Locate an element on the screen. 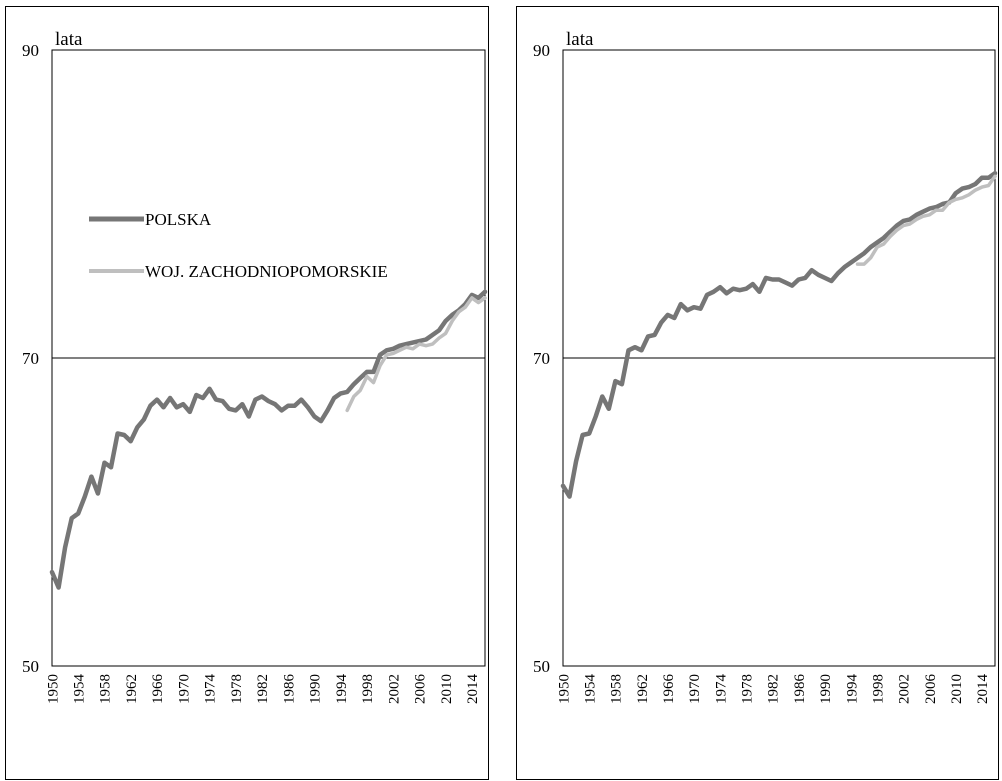  legend-label: POLSKA is located at coordinates (178, 219).